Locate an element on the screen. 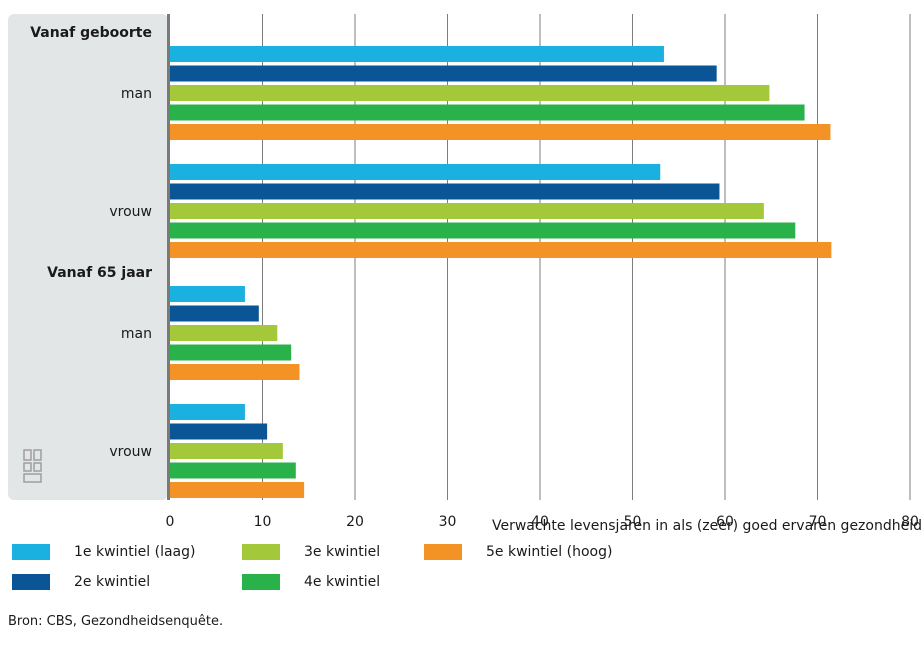 The width and height of the screenshot is (924, 648). x-tick-label: 30 is located at coordinates (448, 522).